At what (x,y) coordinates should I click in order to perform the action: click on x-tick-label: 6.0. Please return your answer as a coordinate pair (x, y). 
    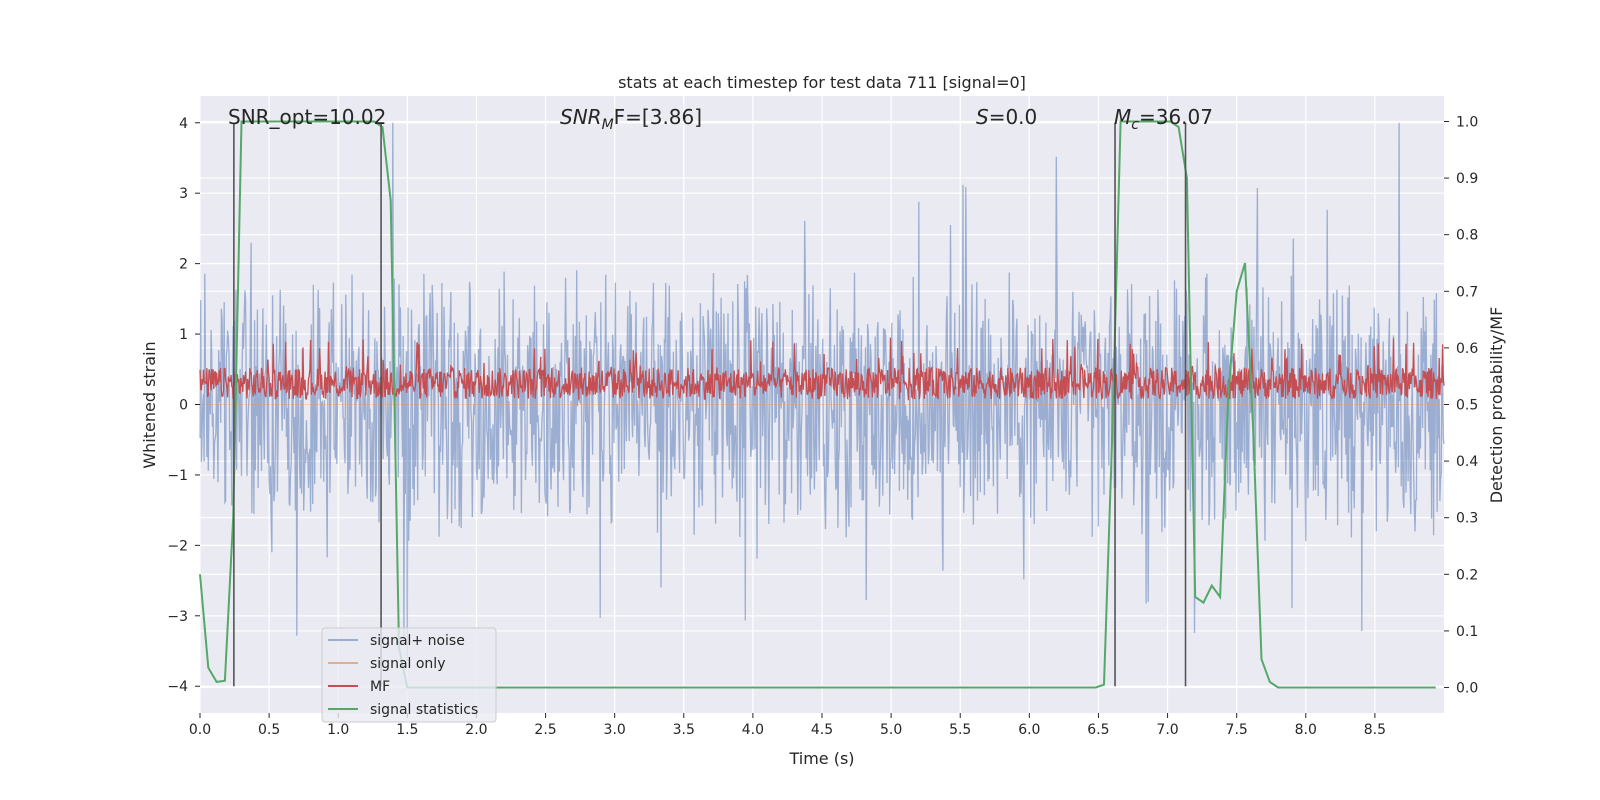
    Looking at the image, I should click on (1029, 730).